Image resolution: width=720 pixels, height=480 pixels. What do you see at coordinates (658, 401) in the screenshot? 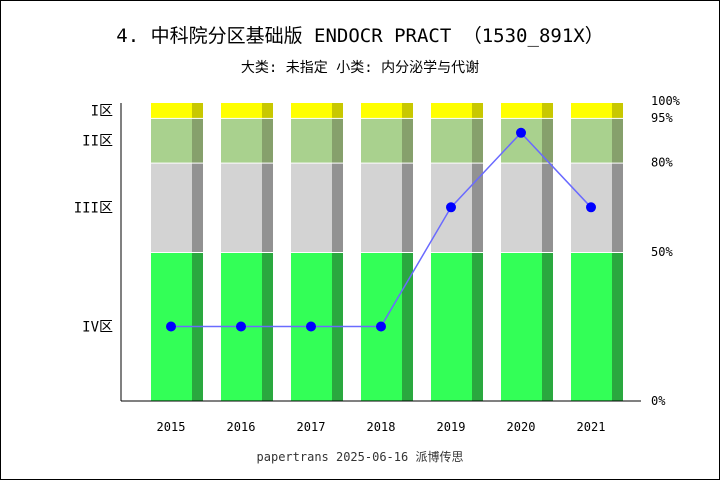
I see `right-tick-label: 0%` at bounding box center [658, 401].